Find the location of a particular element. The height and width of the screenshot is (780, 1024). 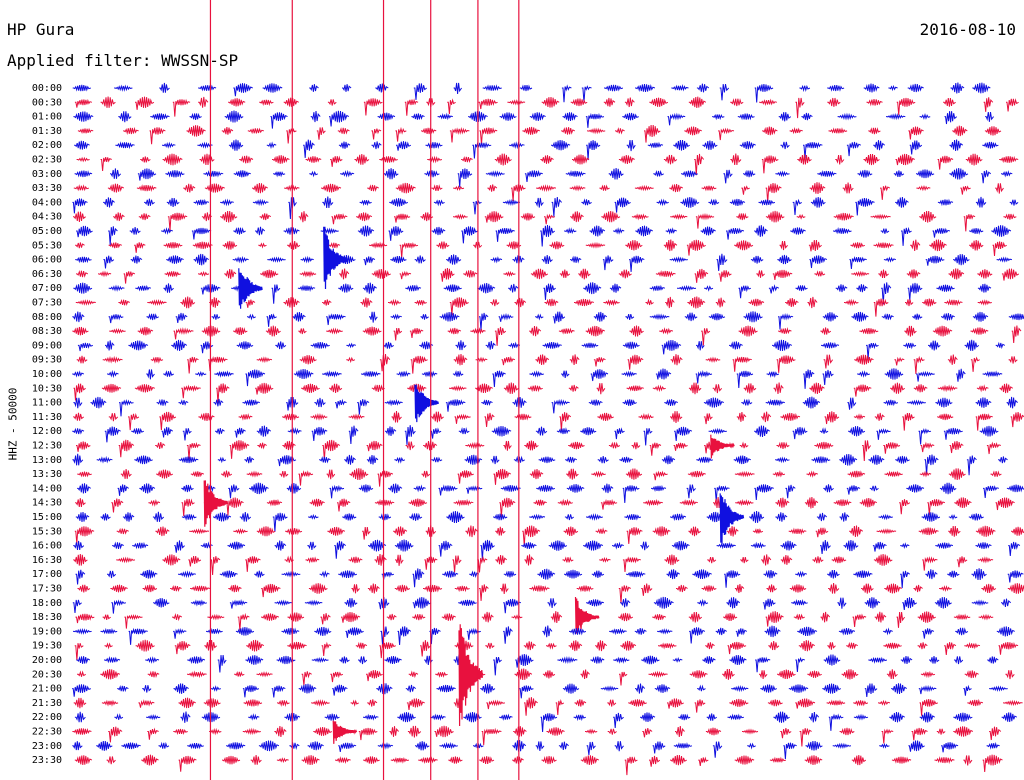

time-tick-label: 23:00 is located at coordinates (47, 746).